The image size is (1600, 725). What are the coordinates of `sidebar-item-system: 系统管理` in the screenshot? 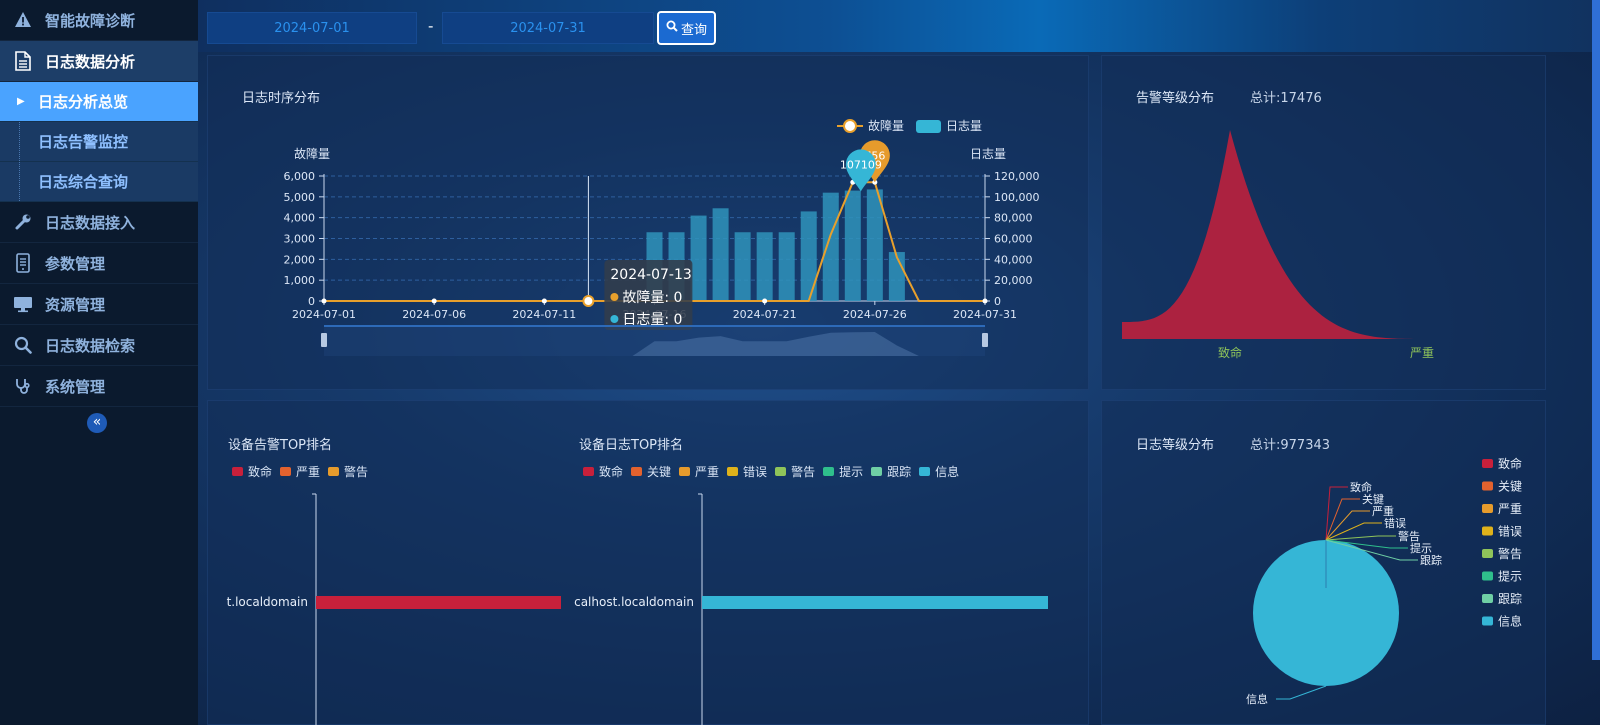 It's located at (99, 386).